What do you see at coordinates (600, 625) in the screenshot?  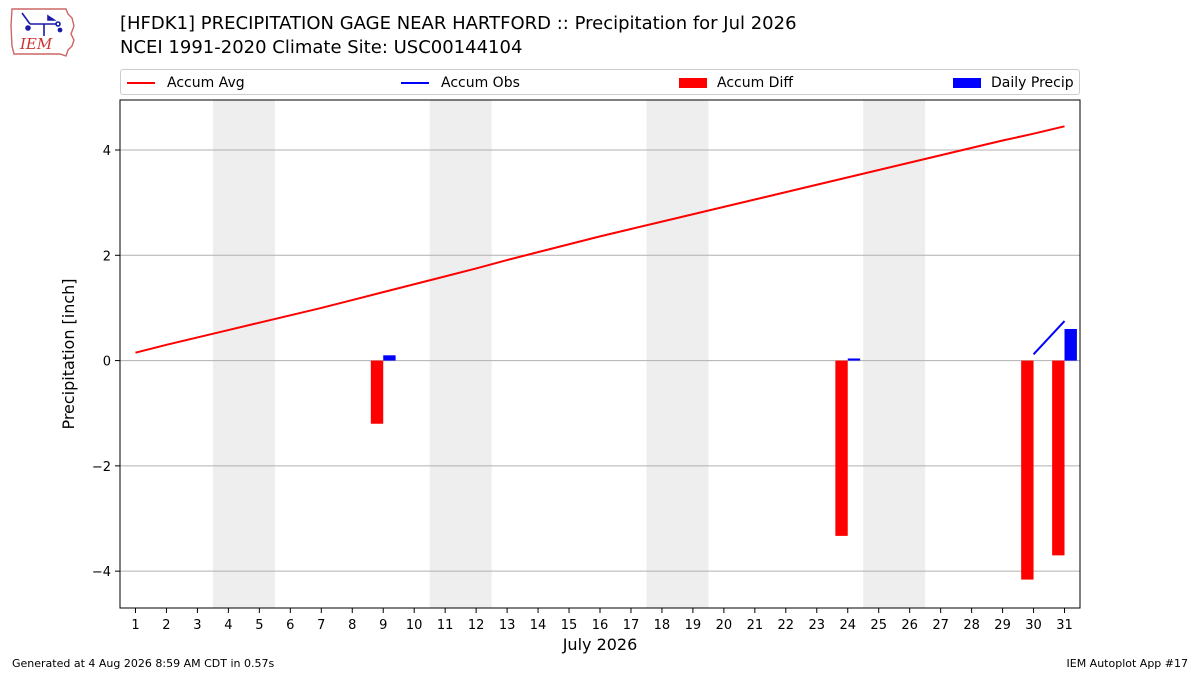 I see `x-tick-label: 16` at bounding box center [600, 625].